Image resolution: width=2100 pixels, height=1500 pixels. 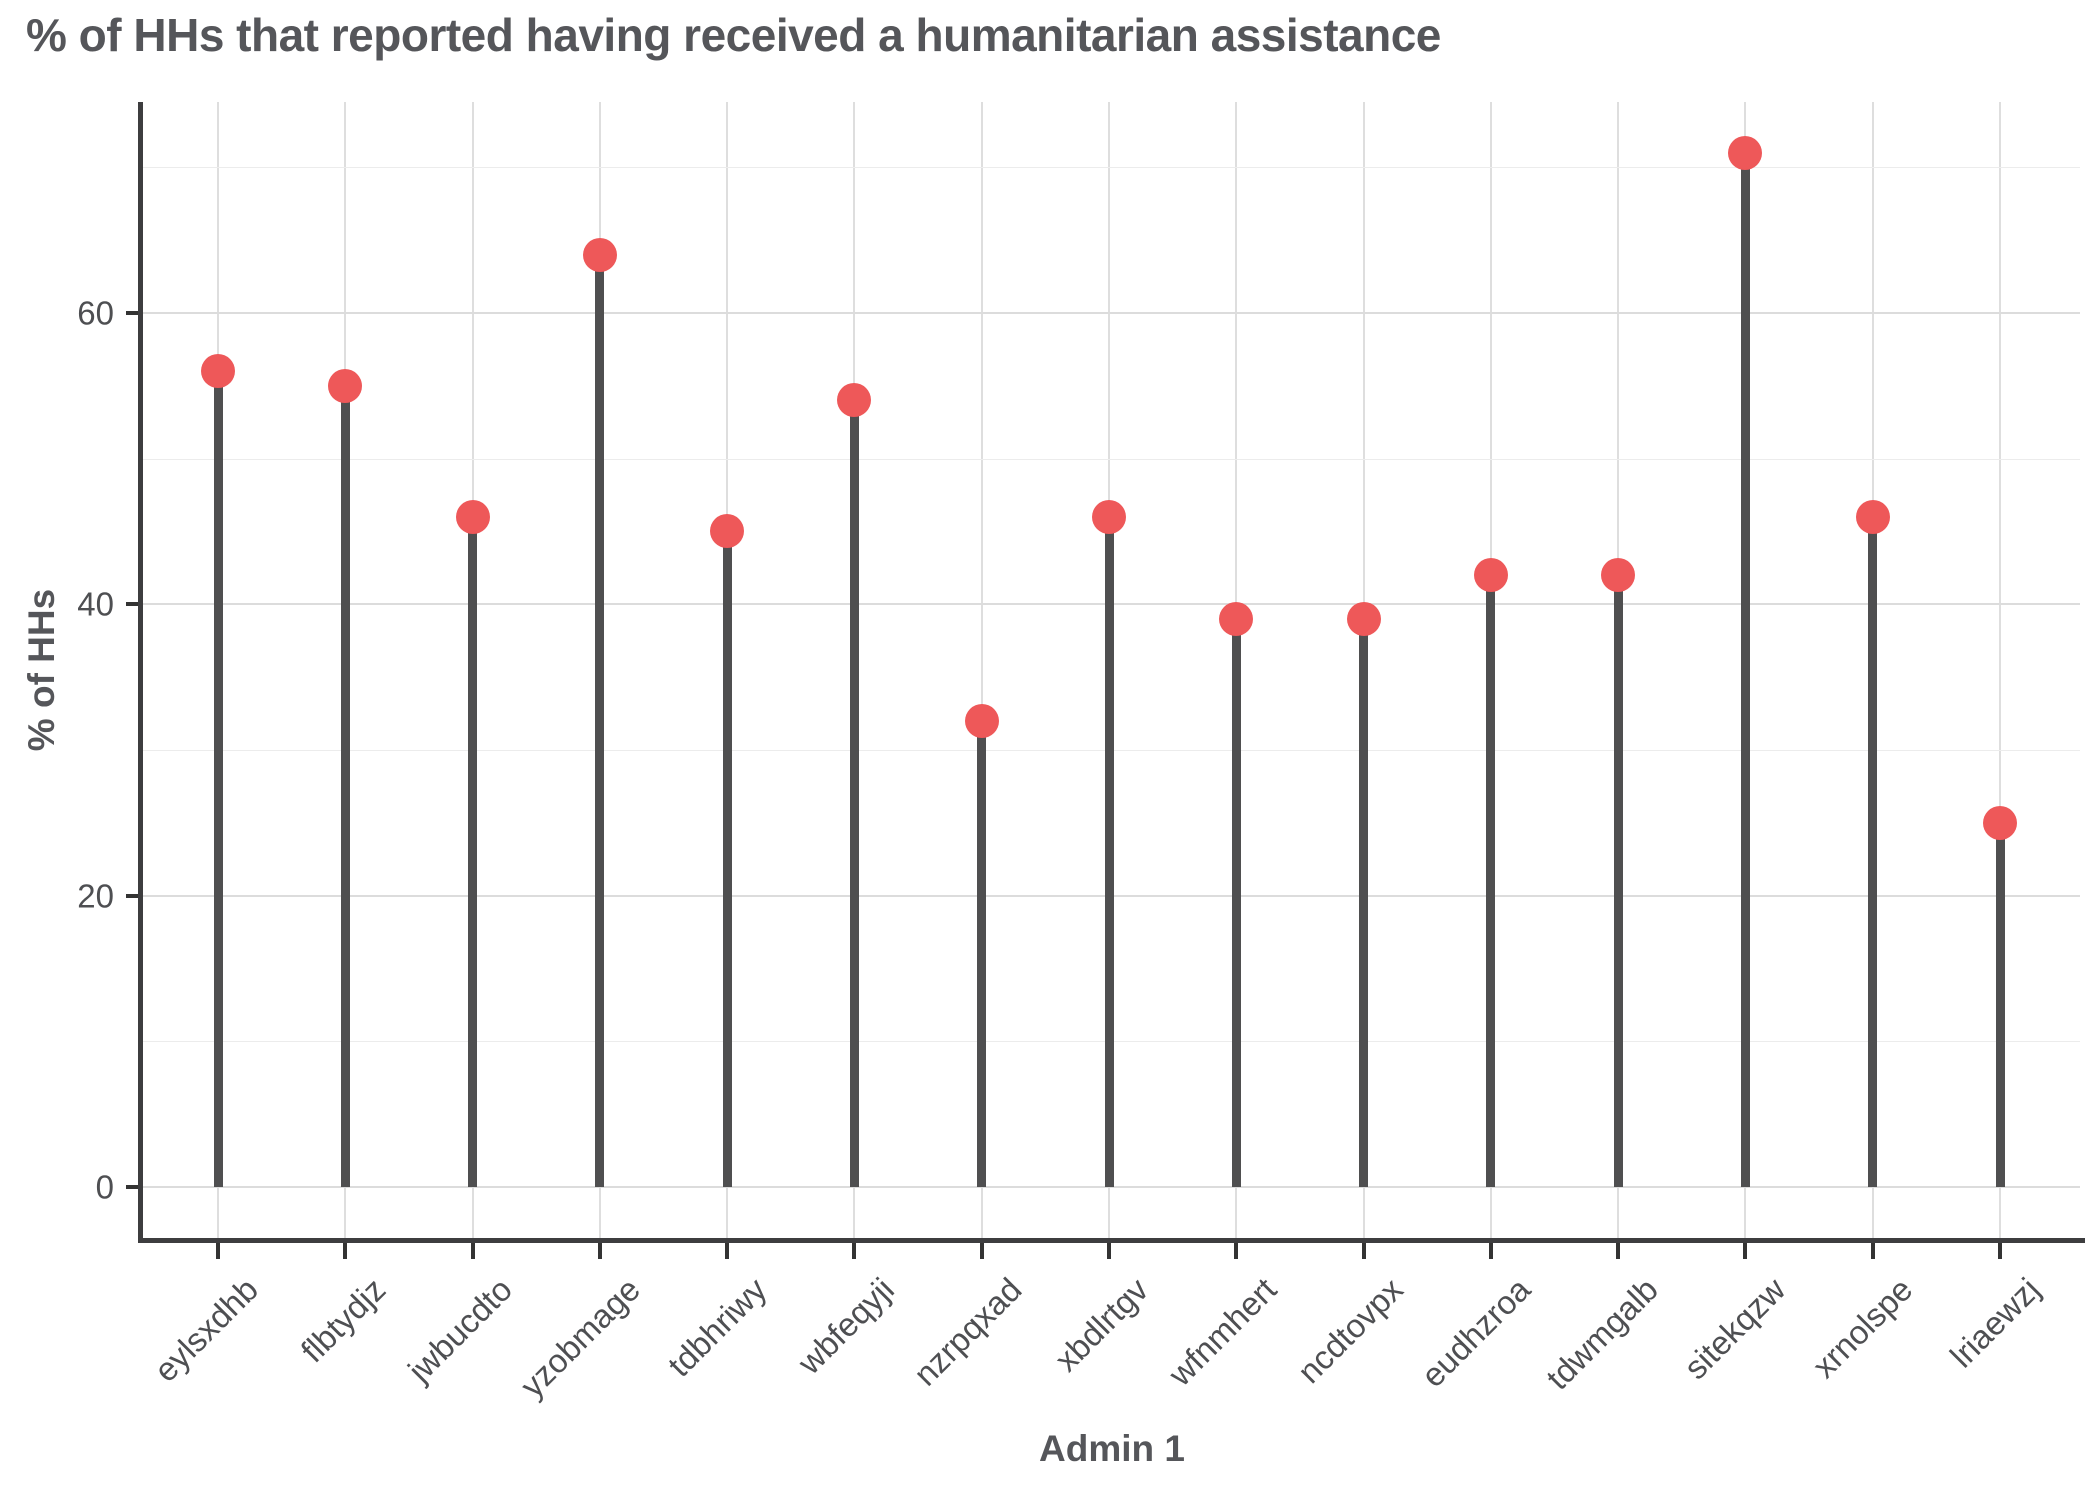 I want to click on x-tick-label: yzobmage, so click(x=579, y=1337).